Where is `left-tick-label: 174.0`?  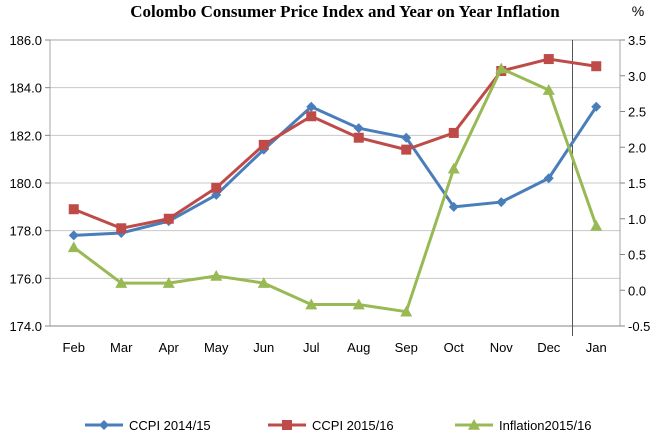 left-tick-label: 174.0 is located at coordinates (25, 326).